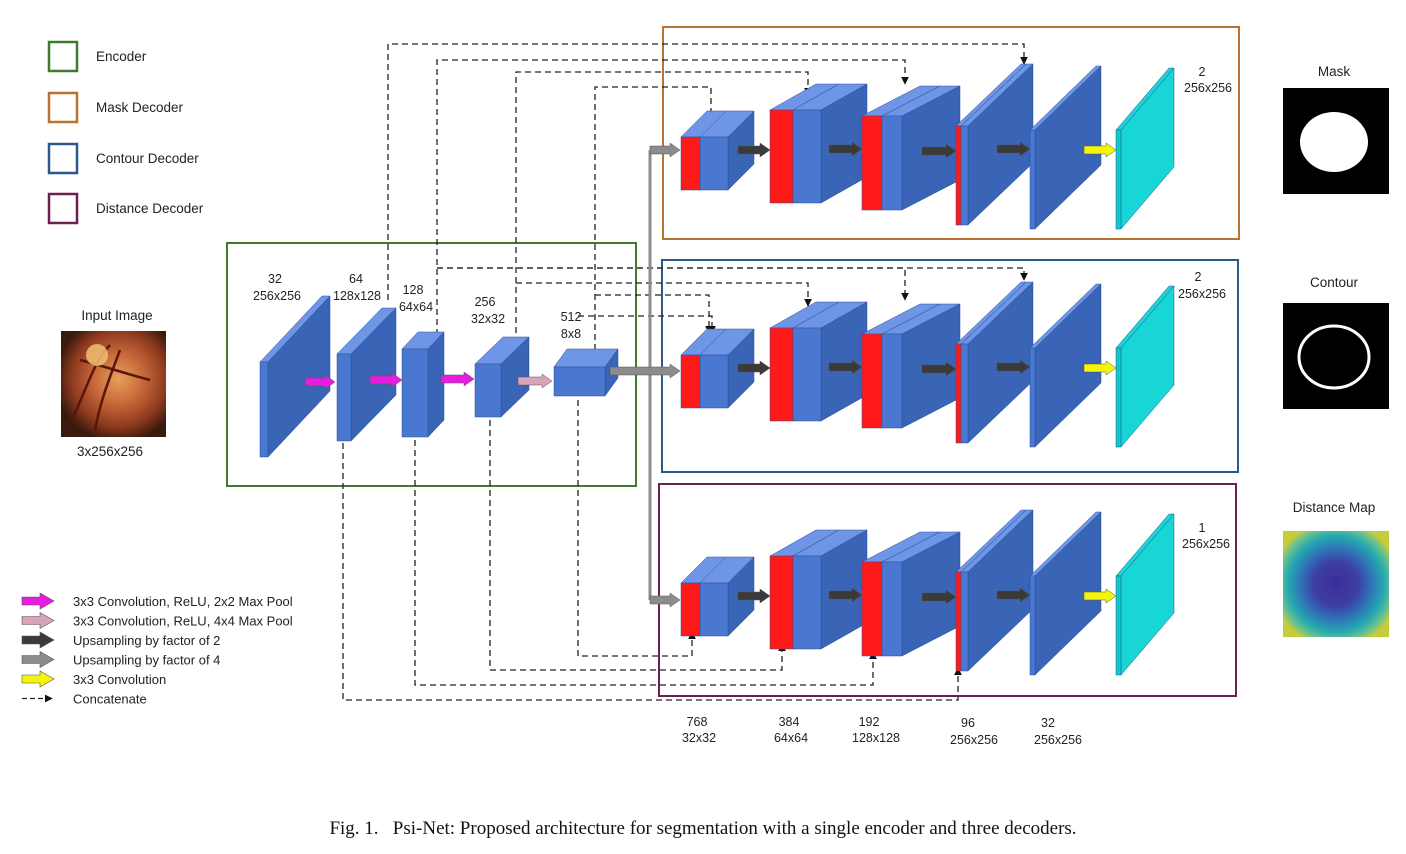 Image resolution: width=1406 pixels, height=854 pixels. I want to click on enc-label-2-ch: 64, so click(356, 279).